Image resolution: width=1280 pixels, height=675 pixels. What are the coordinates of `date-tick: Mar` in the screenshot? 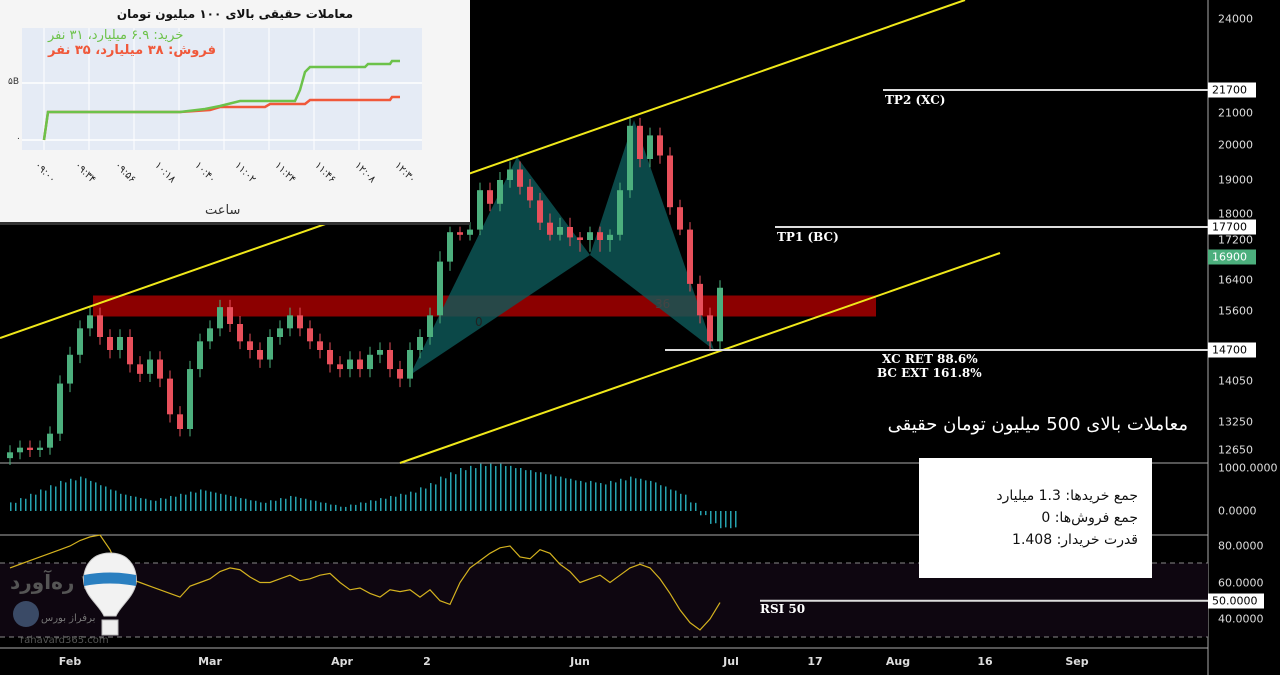 It's located at (210, 661).